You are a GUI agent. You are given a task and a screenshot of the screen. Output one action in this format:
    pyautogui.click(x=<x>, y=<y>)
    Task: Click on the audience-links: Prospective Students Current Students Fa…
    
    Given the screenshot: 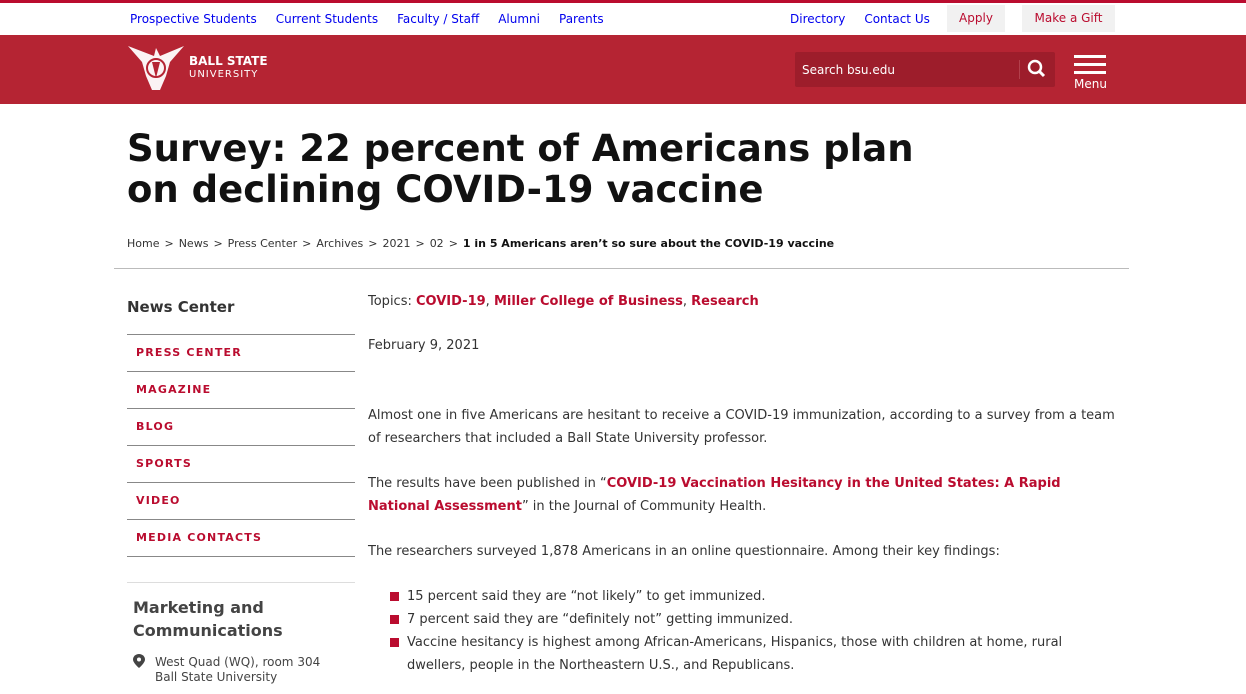 What is the action you would take?
    pyautogui.click(x=367, y=19)
    